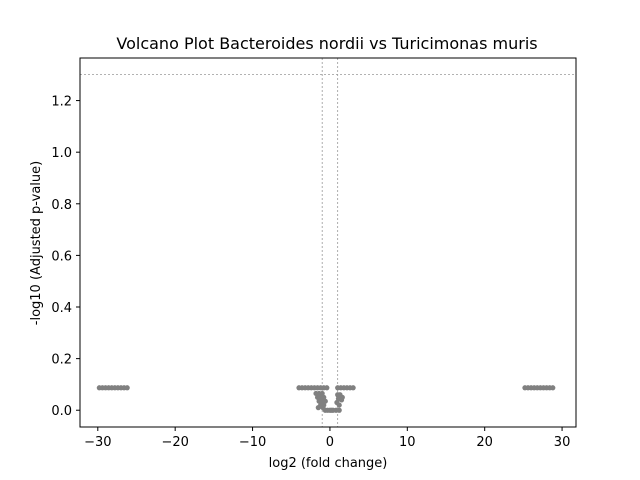 The height and width of the screenshot is (480, 640). Describe the element at coordinates (61, 256) in the screenshot. I see `y-tick-label: 0.6` at that location.